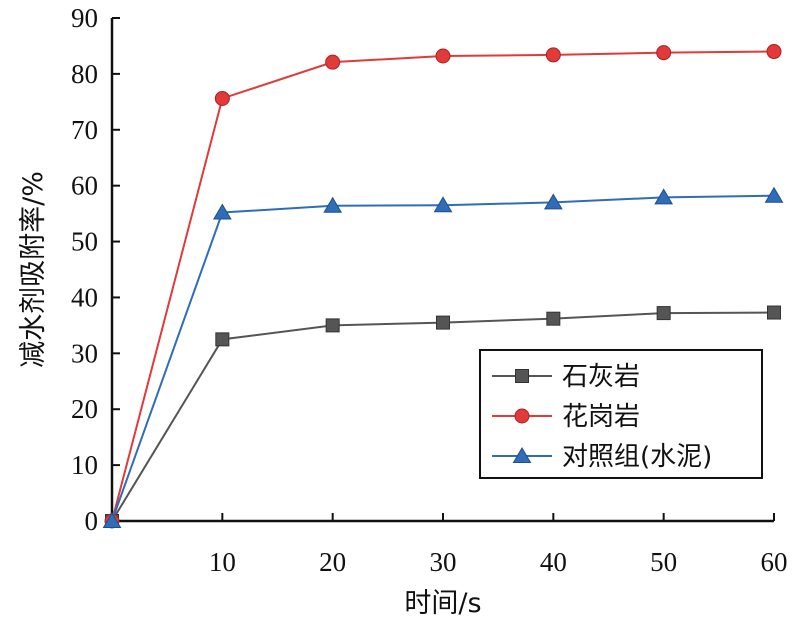 Image resolution: width=800 pixels, height=625 pixels. What do you see at coordinates (442, 603) in the screenshot?
I see `x-axis-title: 时间/s` at bounding box center [442, 603].